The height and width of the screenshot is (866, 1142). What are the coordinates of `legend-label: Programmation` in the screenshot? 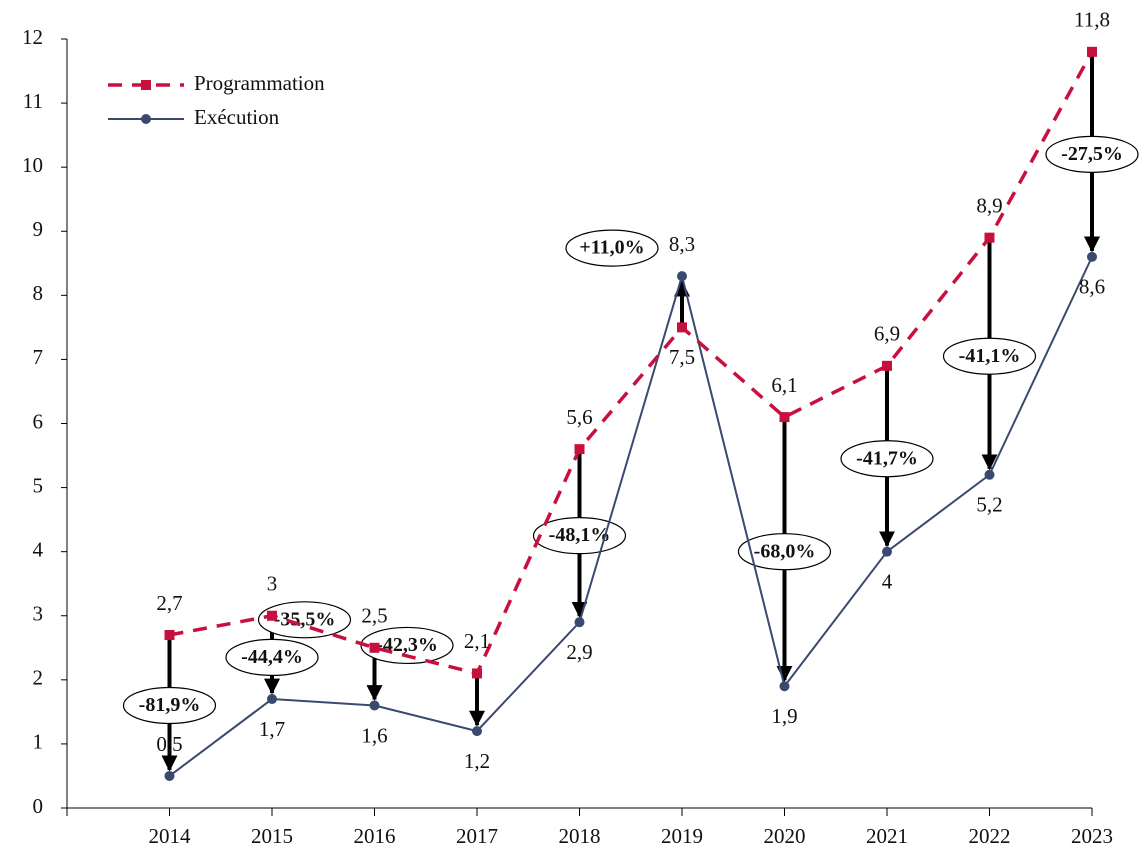 It's located at (259, 83).